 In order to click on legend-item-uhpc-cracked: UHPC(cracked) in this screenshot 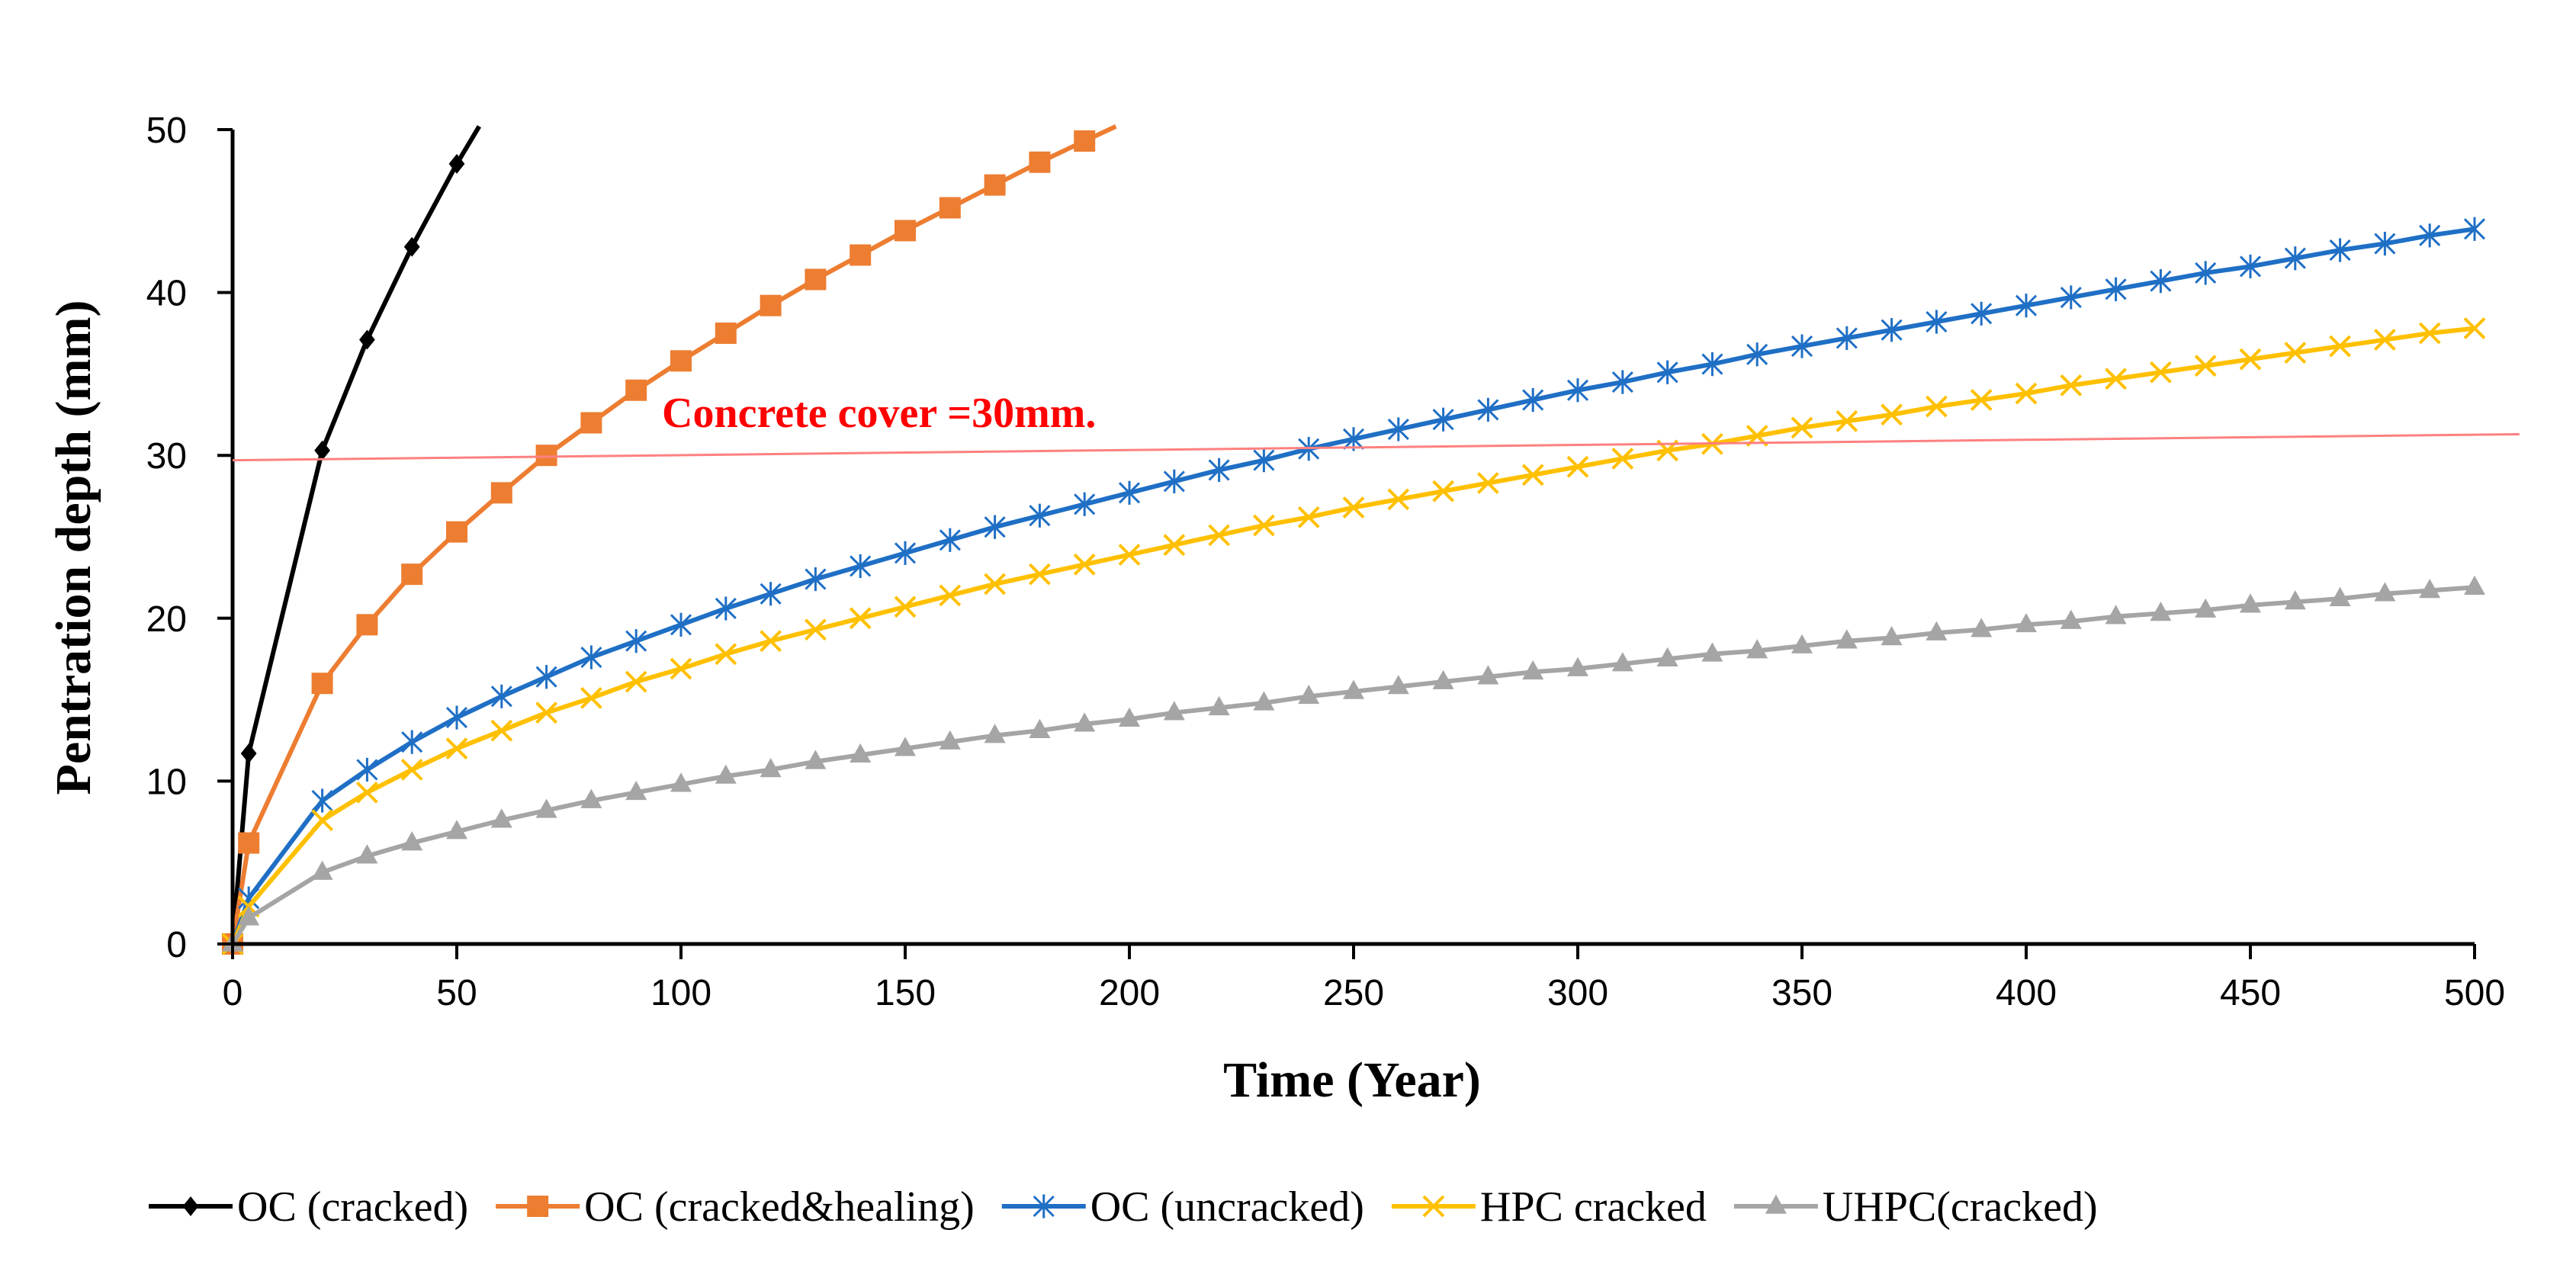, I will do `click(1916, 1207)`.